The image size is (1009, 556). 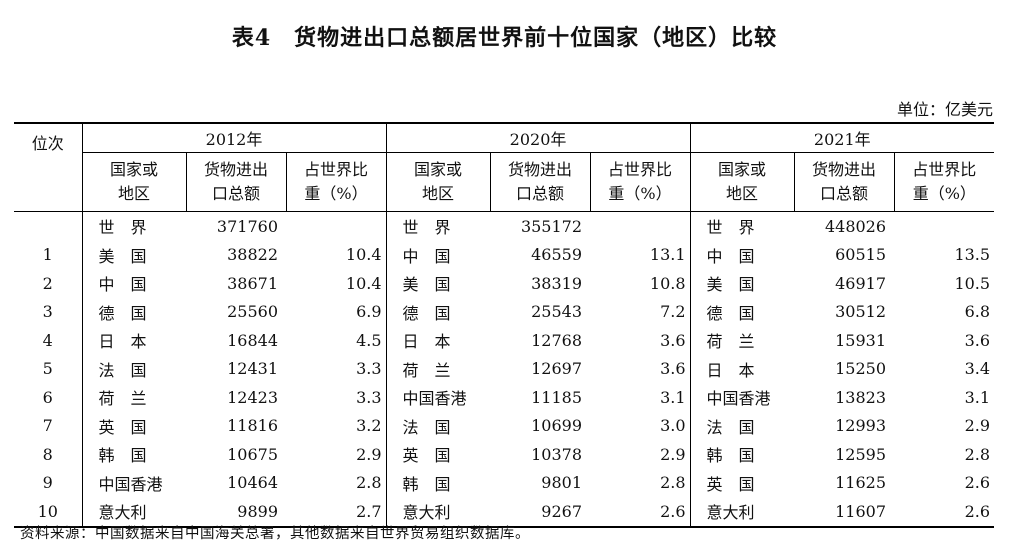 I want to click on share-cell: 4.5, so click(x=369, y=340).